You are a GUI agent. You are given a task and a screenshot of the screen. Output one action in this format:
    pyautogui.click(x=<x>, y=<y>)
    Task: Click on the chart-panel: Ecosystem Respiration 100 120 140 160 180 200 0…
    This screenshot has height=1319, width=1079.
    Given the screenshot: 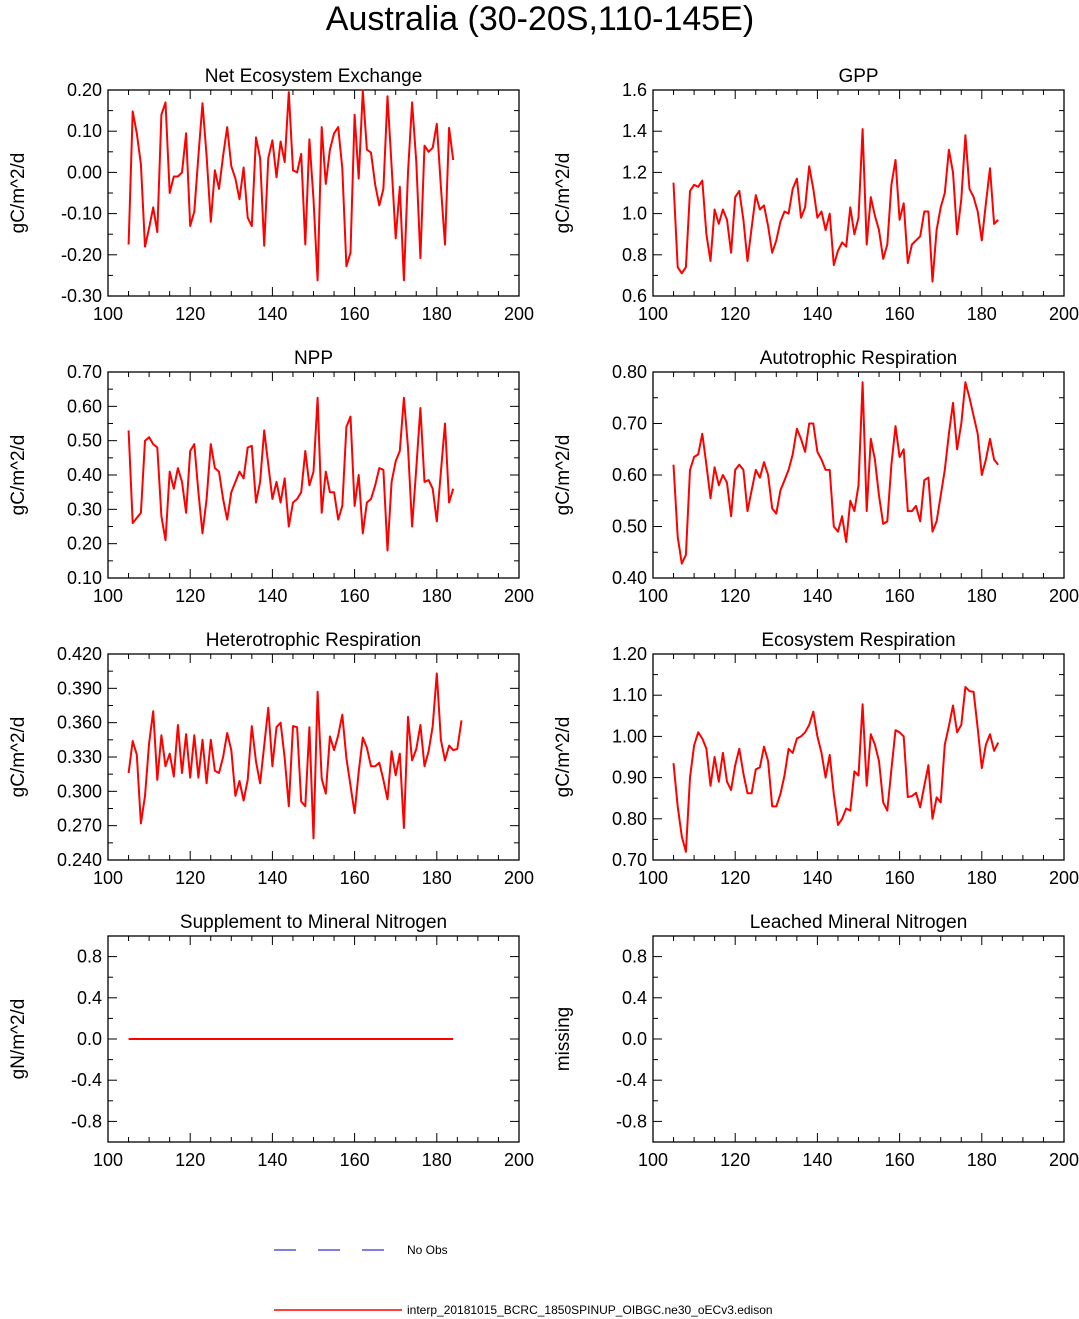 What is the action you would take?
    pyautogui.click(x=816, y=759)
    